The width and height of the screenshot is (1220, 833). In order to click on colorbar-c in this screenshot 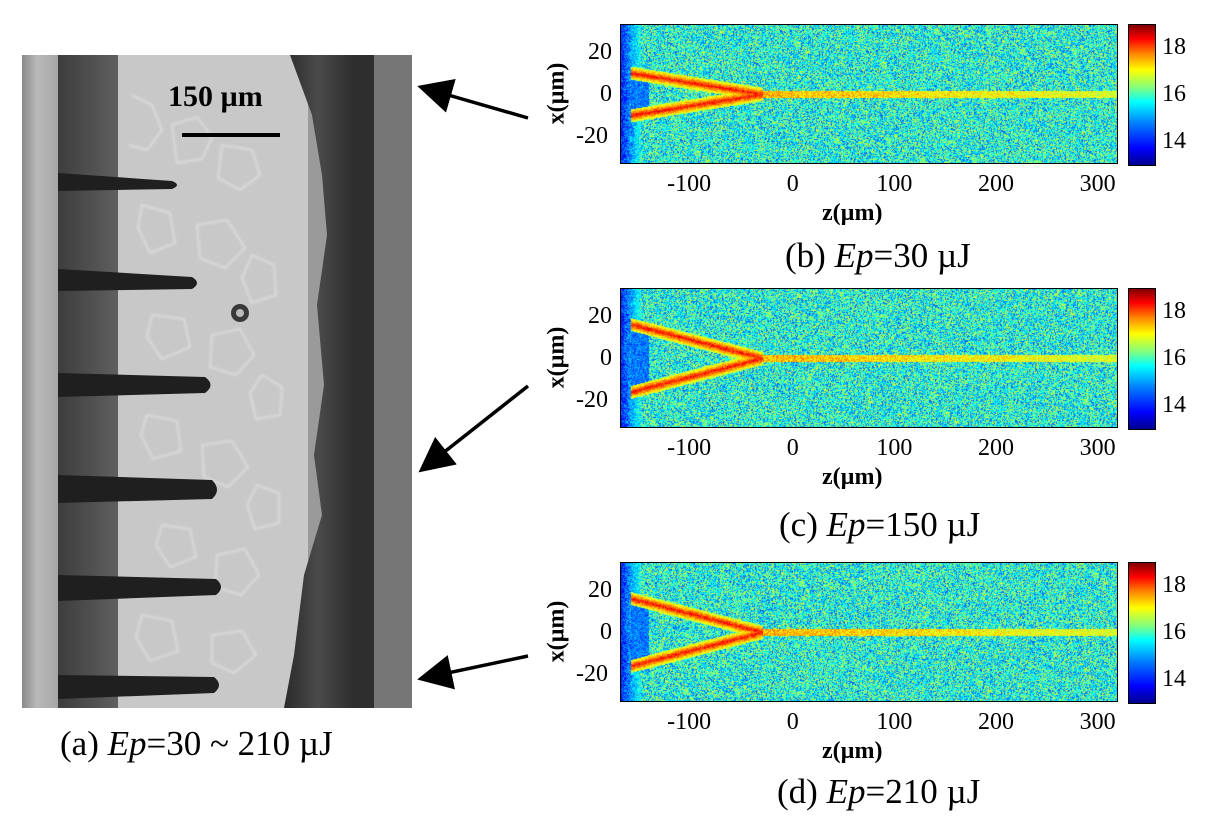, I will do `click(1142, 359)`.